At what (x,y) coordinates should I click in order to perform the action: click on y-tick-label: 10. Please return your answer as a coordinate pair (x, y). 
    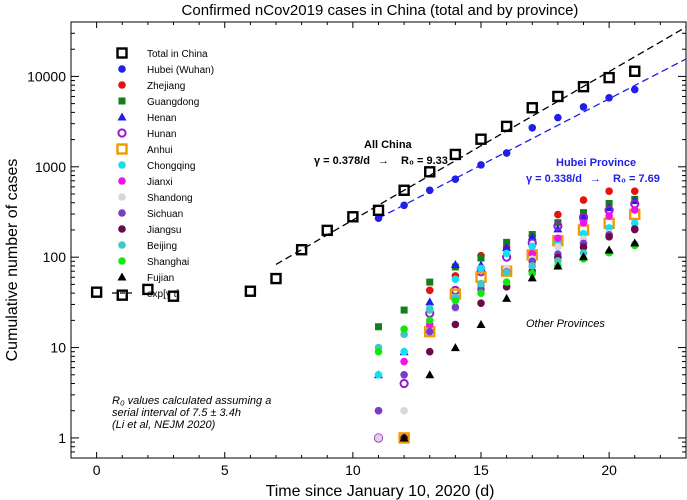
    Looking at the image, I should click on (58, 348).